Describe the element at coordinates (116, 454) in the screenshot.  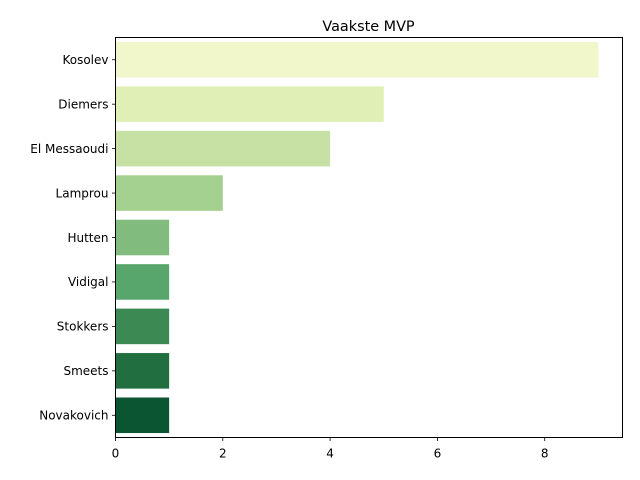
I see `x-tick-label: 0` at that location.